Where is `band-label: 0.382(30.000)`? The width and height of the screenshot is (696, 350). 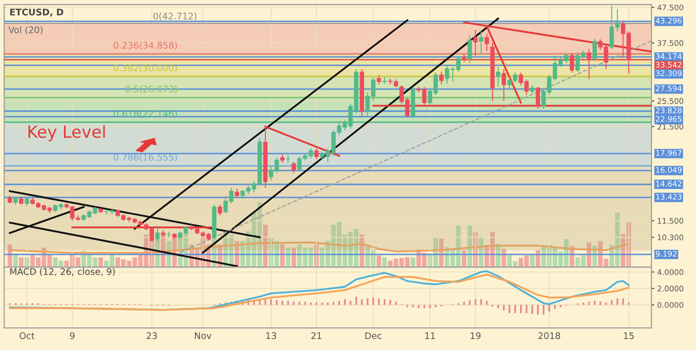 band-label: 0.382(30.000) is located at coordinates (145, 68).